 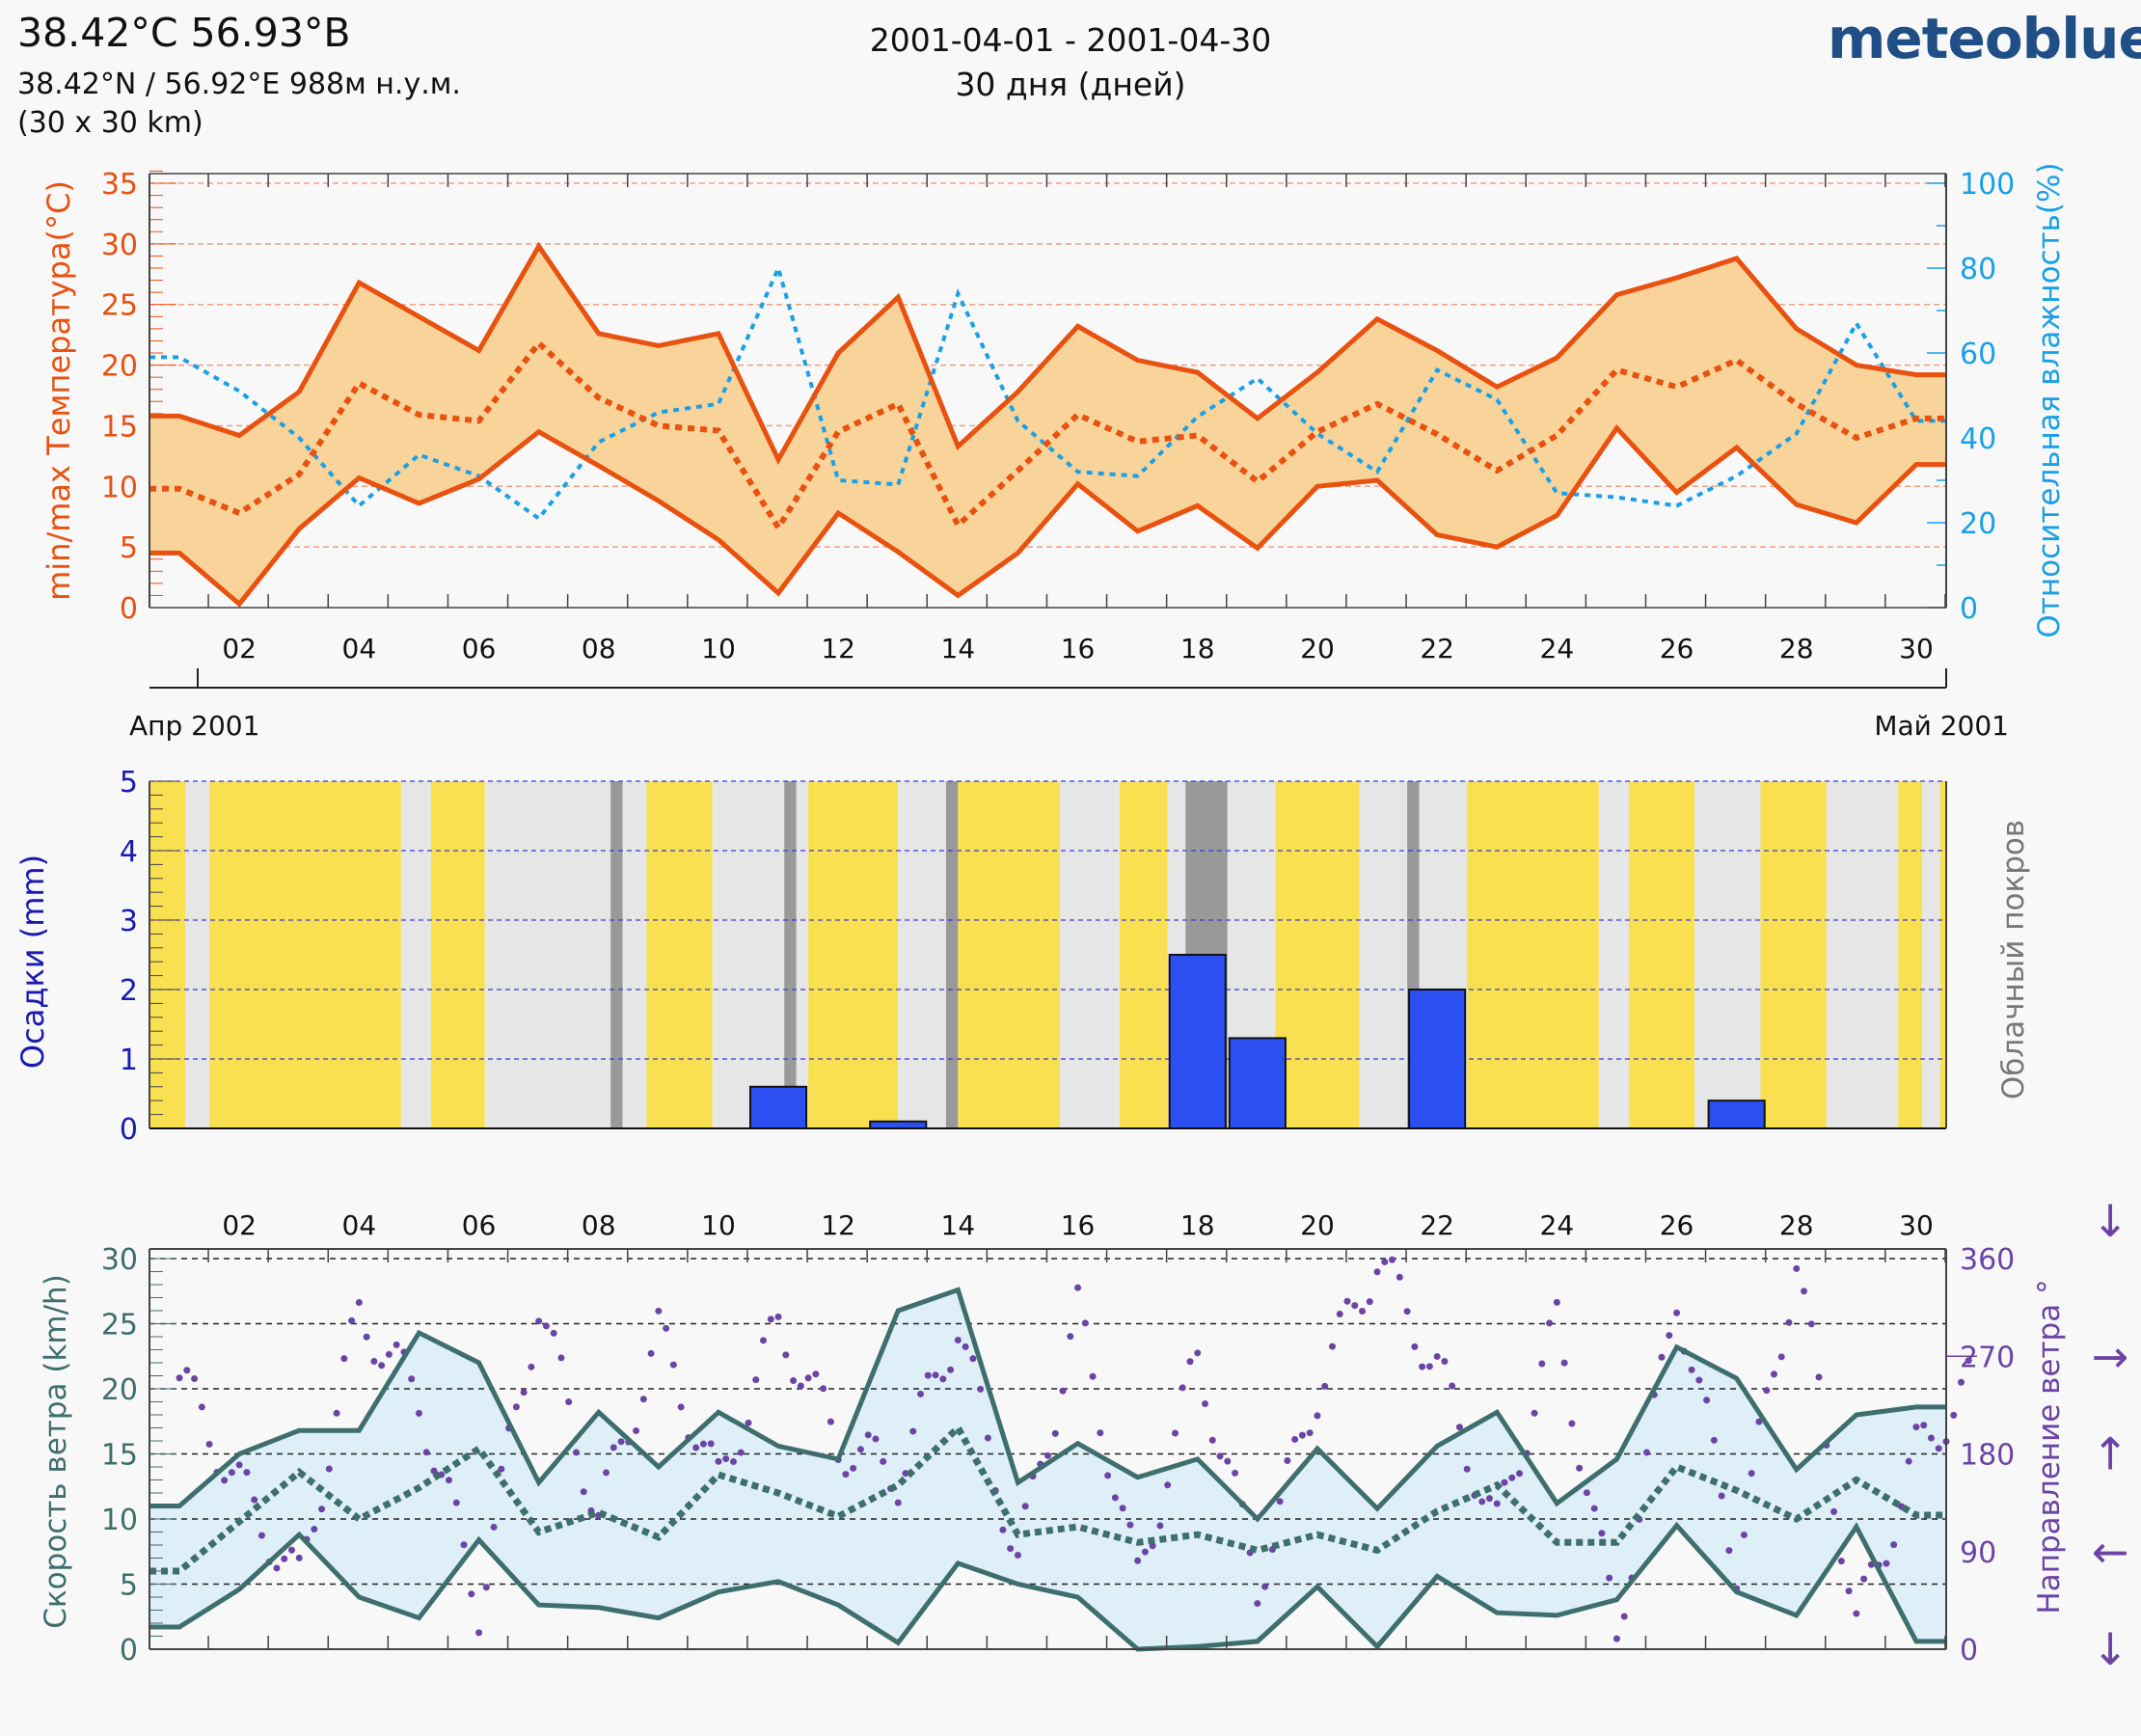 What do you see at coordinates (2049, 400) in the screenshot?
I see `humidity-axis-title: Относительная влажность(%)` at bounding box center [2049, 400].